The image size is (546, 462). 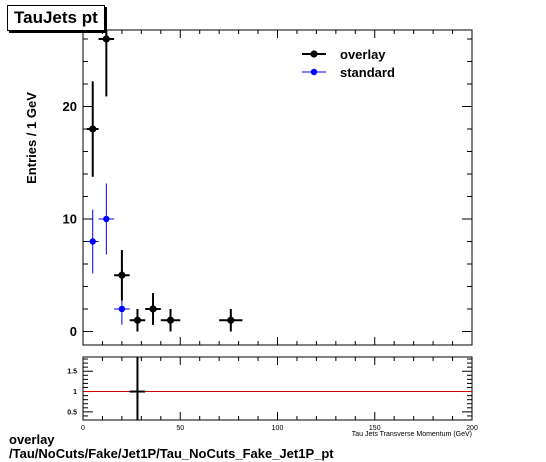 I want to click on y-tick-label: 1, so click(x=75, y=392).